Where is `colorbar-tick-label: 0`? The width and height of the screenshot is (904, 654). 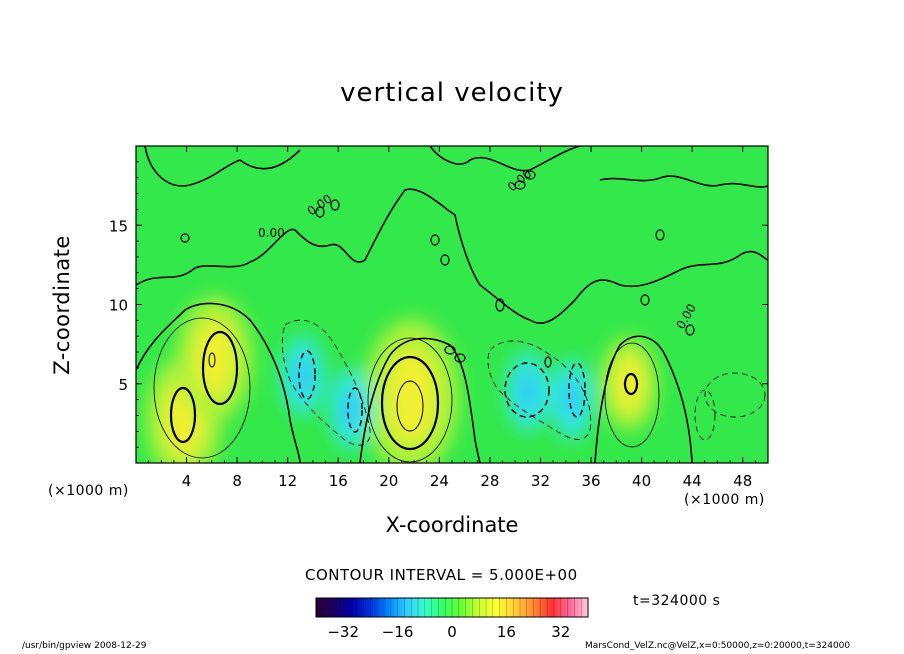
colorbar-tick-label: 0 is located at coordinates (452, 632).